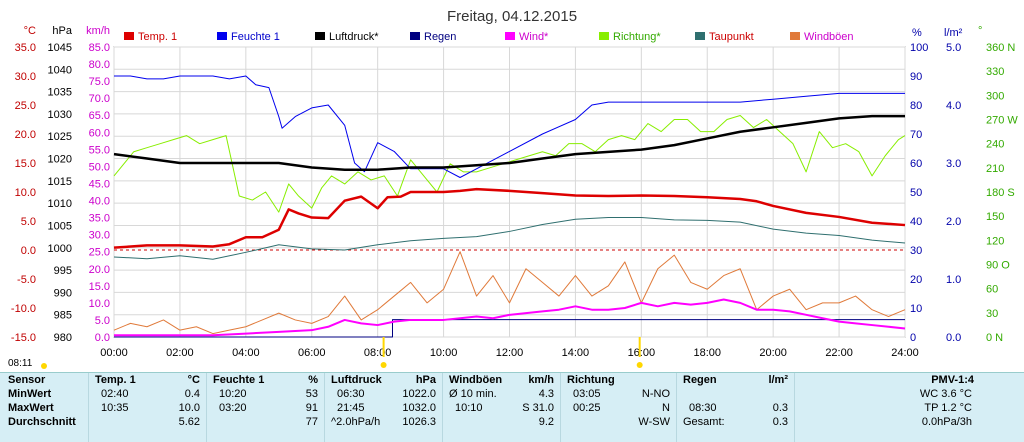 The height and width of the screenshot is (442, 1024). Describe the element at coordinates (147, 407) in the screenshot. I see `temp-stats-column: Temp. 1 °C 02:40 0.4 10:35 10.0 5.62` at that location.